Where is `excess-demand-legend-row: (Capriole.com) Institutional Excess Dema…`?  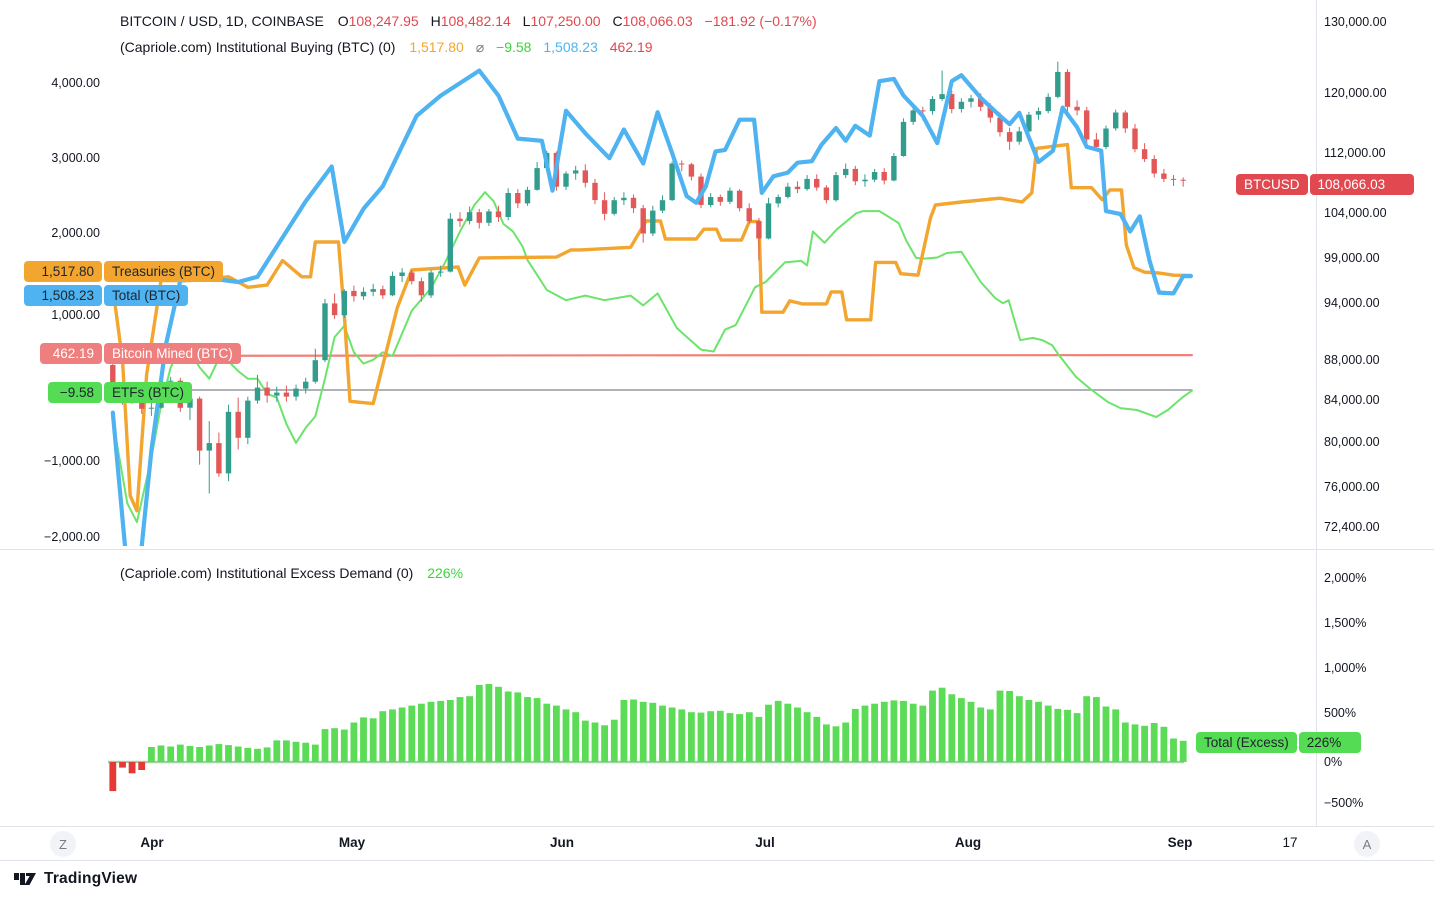
excess-demand-legend-row: (Capriole.com) Institutional Excess Dema… is located at coordinates (295, 573).